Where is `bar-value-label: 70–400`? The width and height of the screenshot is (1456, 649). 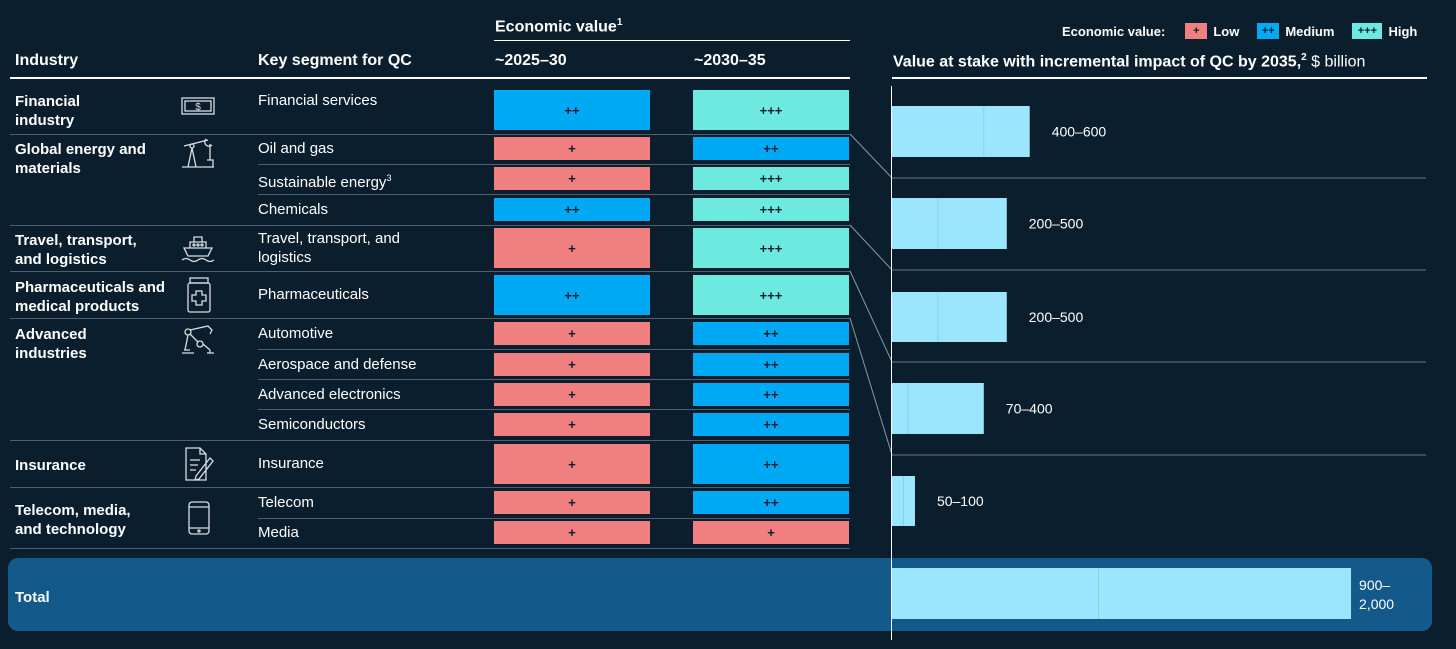
bar-value-label: 70–400 is located at coordinates (1029, 409).